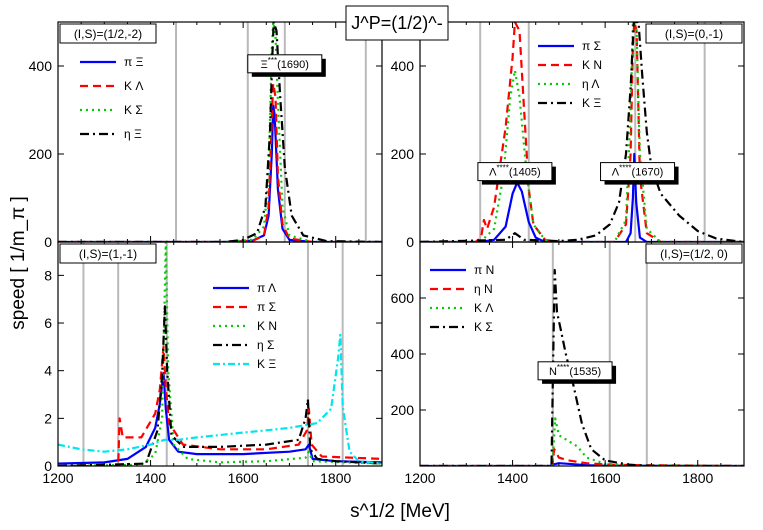 This screenshot has width=763, height=530. Describe the element at coordinates (483, 289) in the screenshot. I see `legend-label: η N` at that location.